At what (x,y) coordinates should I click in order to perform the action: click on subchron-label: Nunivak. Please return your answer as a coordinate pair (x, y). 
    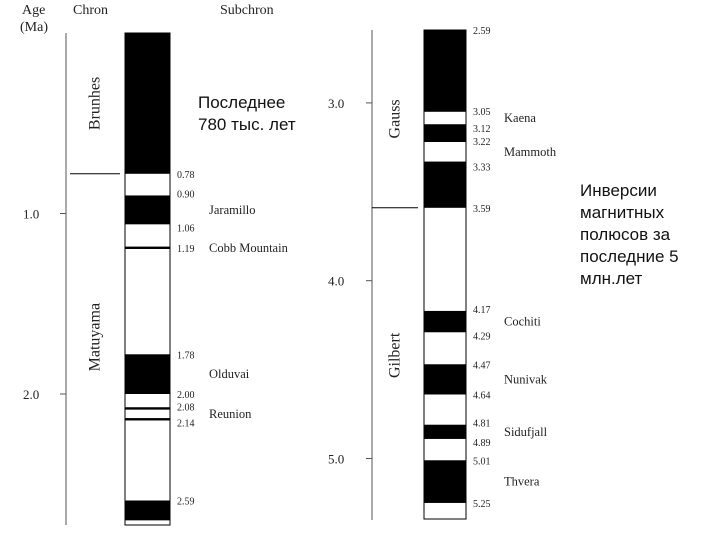
    Looking at the image, I should click on (526, 379).